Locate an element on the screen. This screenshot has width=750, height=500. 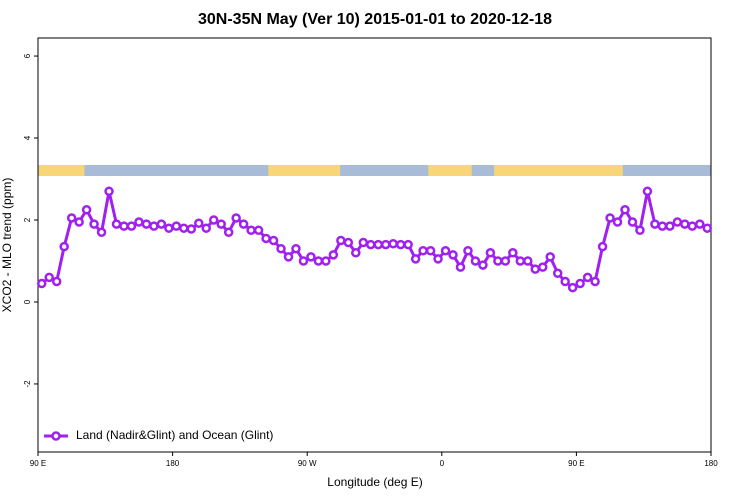
x-tick-label: 0 is located at coordinates (442, 463).